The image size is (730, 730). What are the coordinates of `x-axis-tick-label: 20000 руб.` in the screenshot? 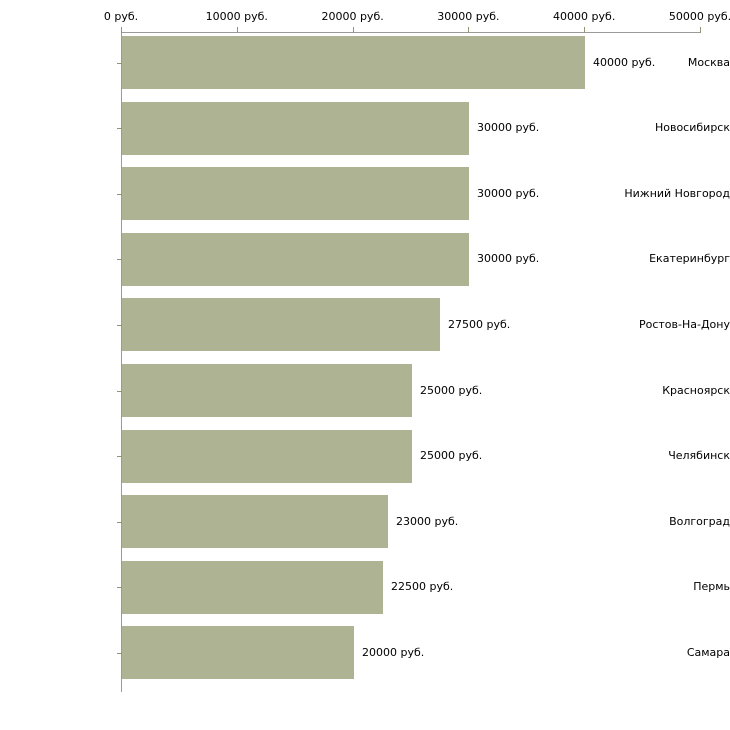 It's located at (352, 16).